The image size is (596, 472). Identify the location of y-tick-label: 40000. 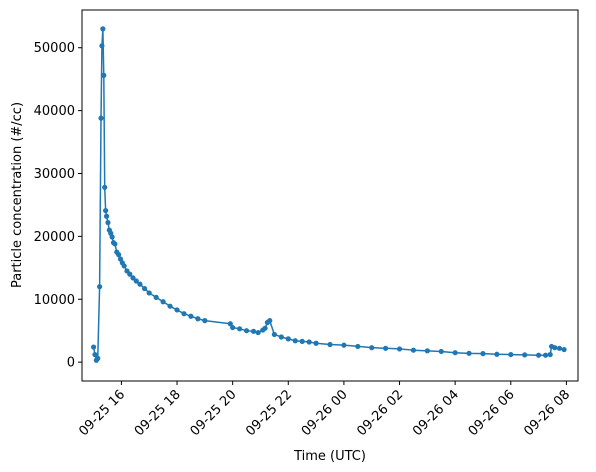
(54, 111).